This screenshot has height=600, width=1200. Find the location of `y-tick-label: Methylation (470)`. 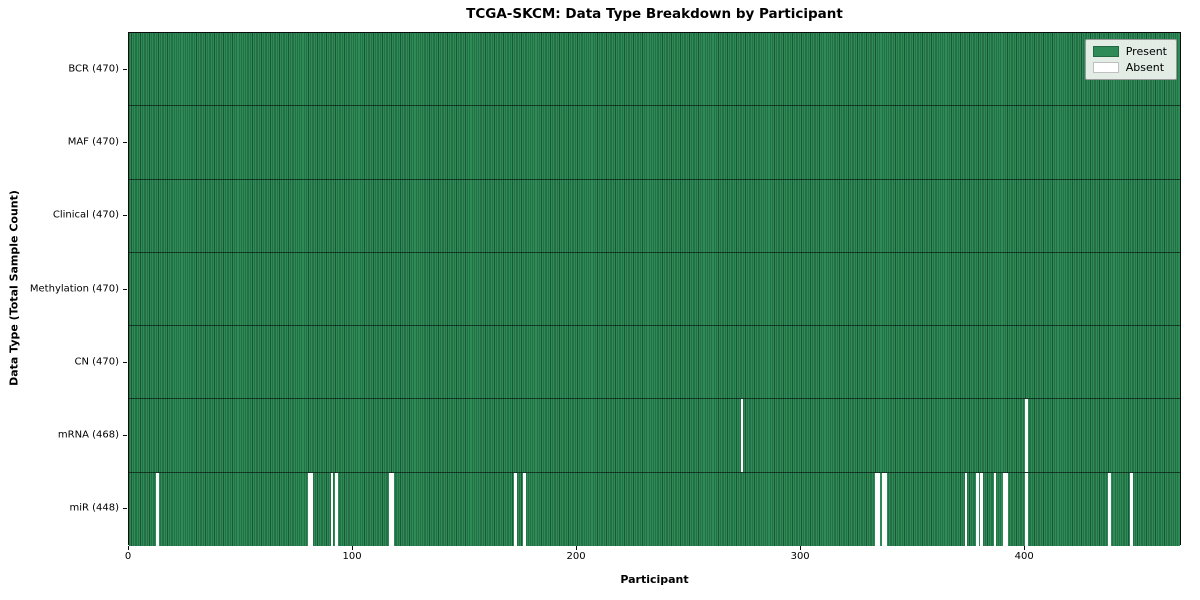

y-tick-label: Methylation (470) is located at coordinates (74, 288).